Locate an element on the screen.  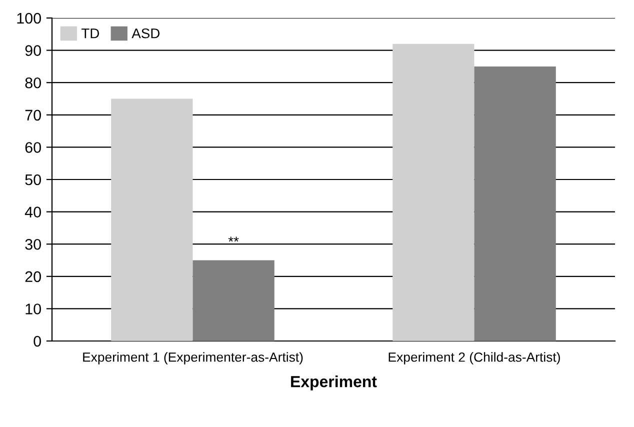
y-tick-label: 80 is located at coordinates (33, 82).